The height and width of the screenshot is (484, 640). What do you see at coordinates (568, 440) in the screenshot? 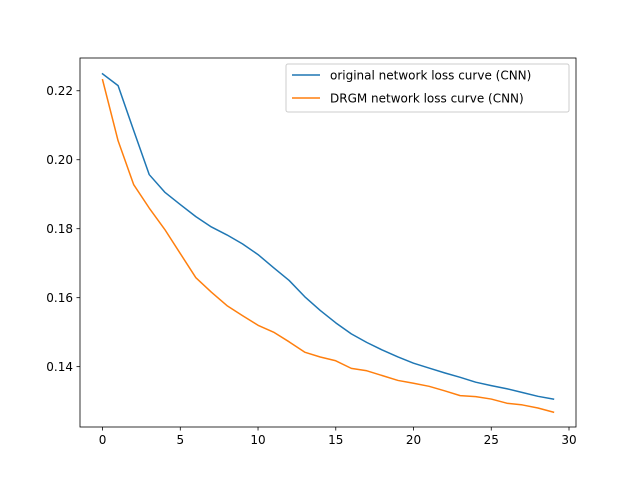
I see `x-tick-label: 30` at bounding box center [568, 440].